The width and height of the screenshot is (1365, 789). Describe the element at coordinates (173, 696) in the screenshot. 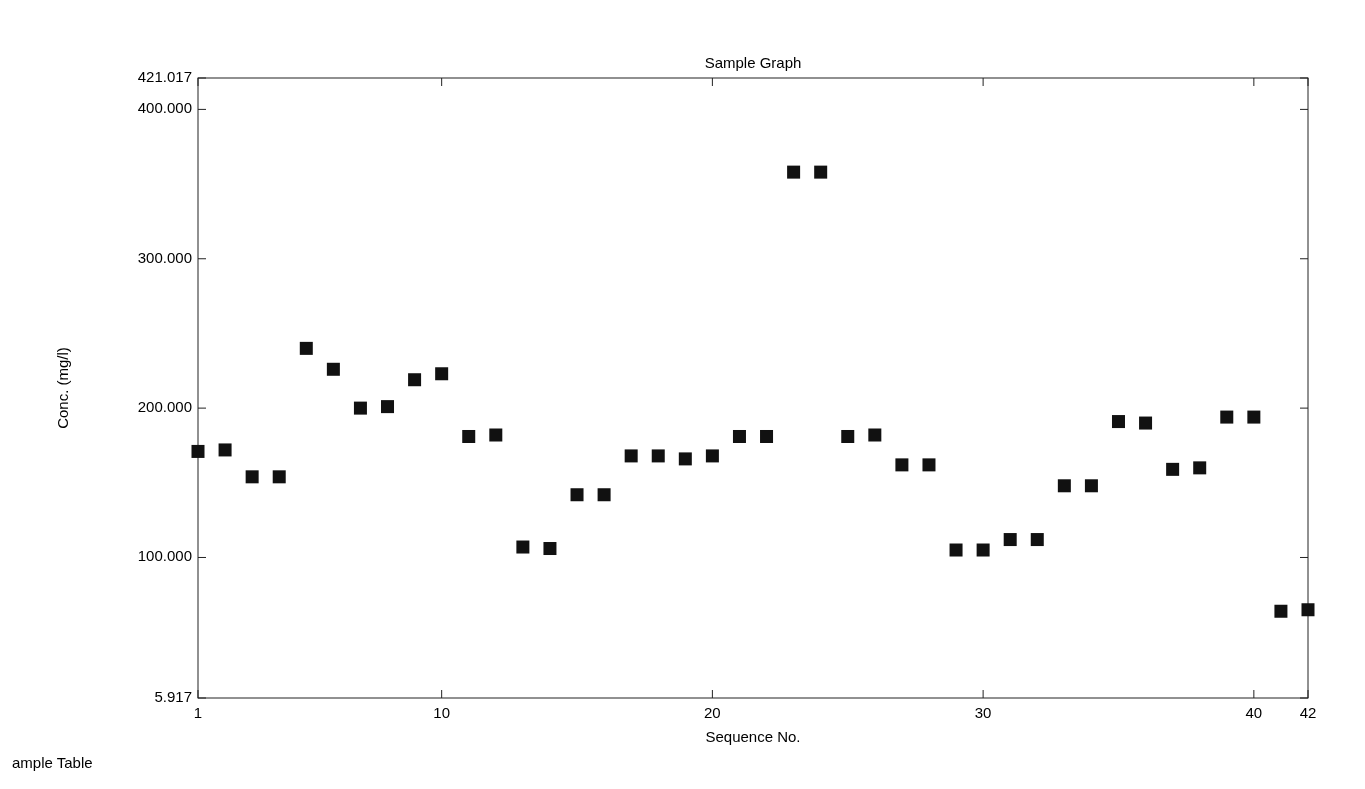

I see `y-tick-label: 5.917` at that location.